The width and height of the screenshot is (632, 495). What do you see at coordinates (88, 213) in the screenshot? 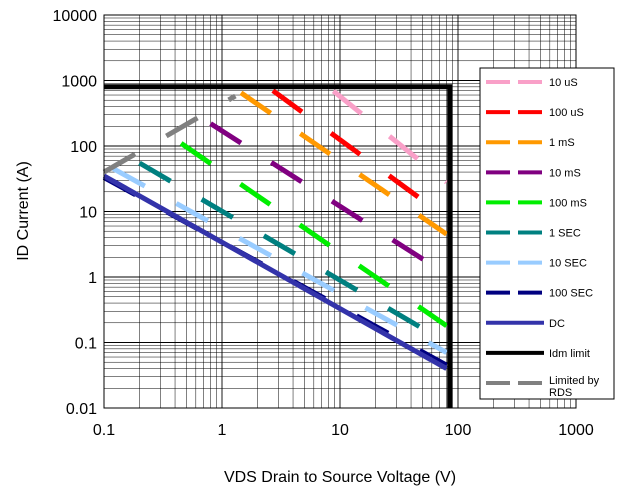
I see `y-tick-label: 10` at bounding box center [88, 213].